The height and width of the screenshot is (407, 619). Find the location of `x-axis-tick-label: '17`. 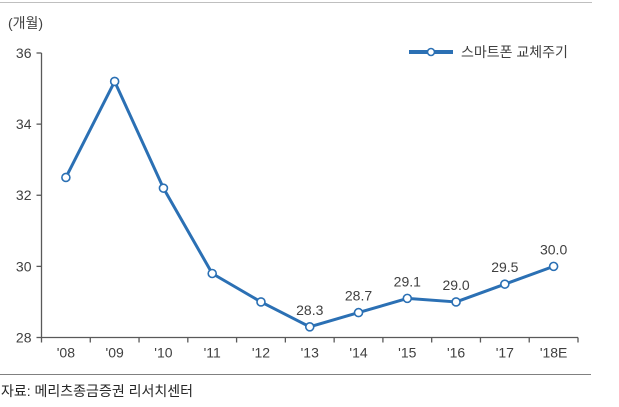

x-axis-tick-label: '17 is located at coordinates (505, 353).